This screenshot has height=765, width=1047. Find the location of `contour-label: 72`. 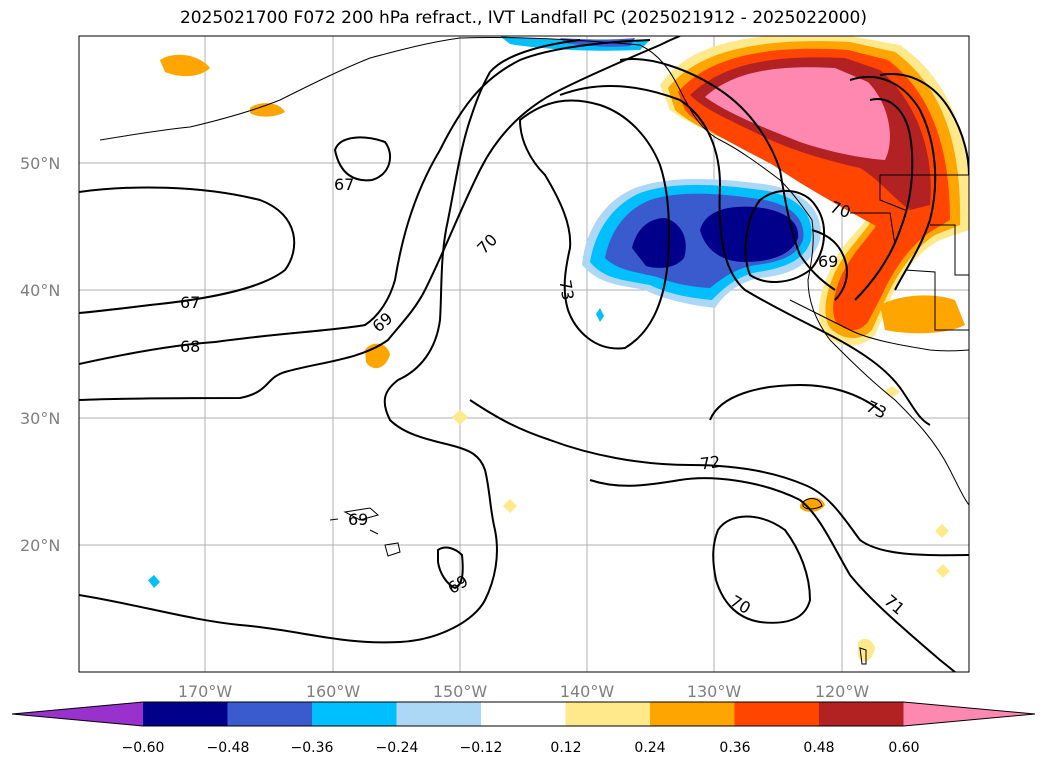

contour-label: 72 is located at coordinates (710, 463).